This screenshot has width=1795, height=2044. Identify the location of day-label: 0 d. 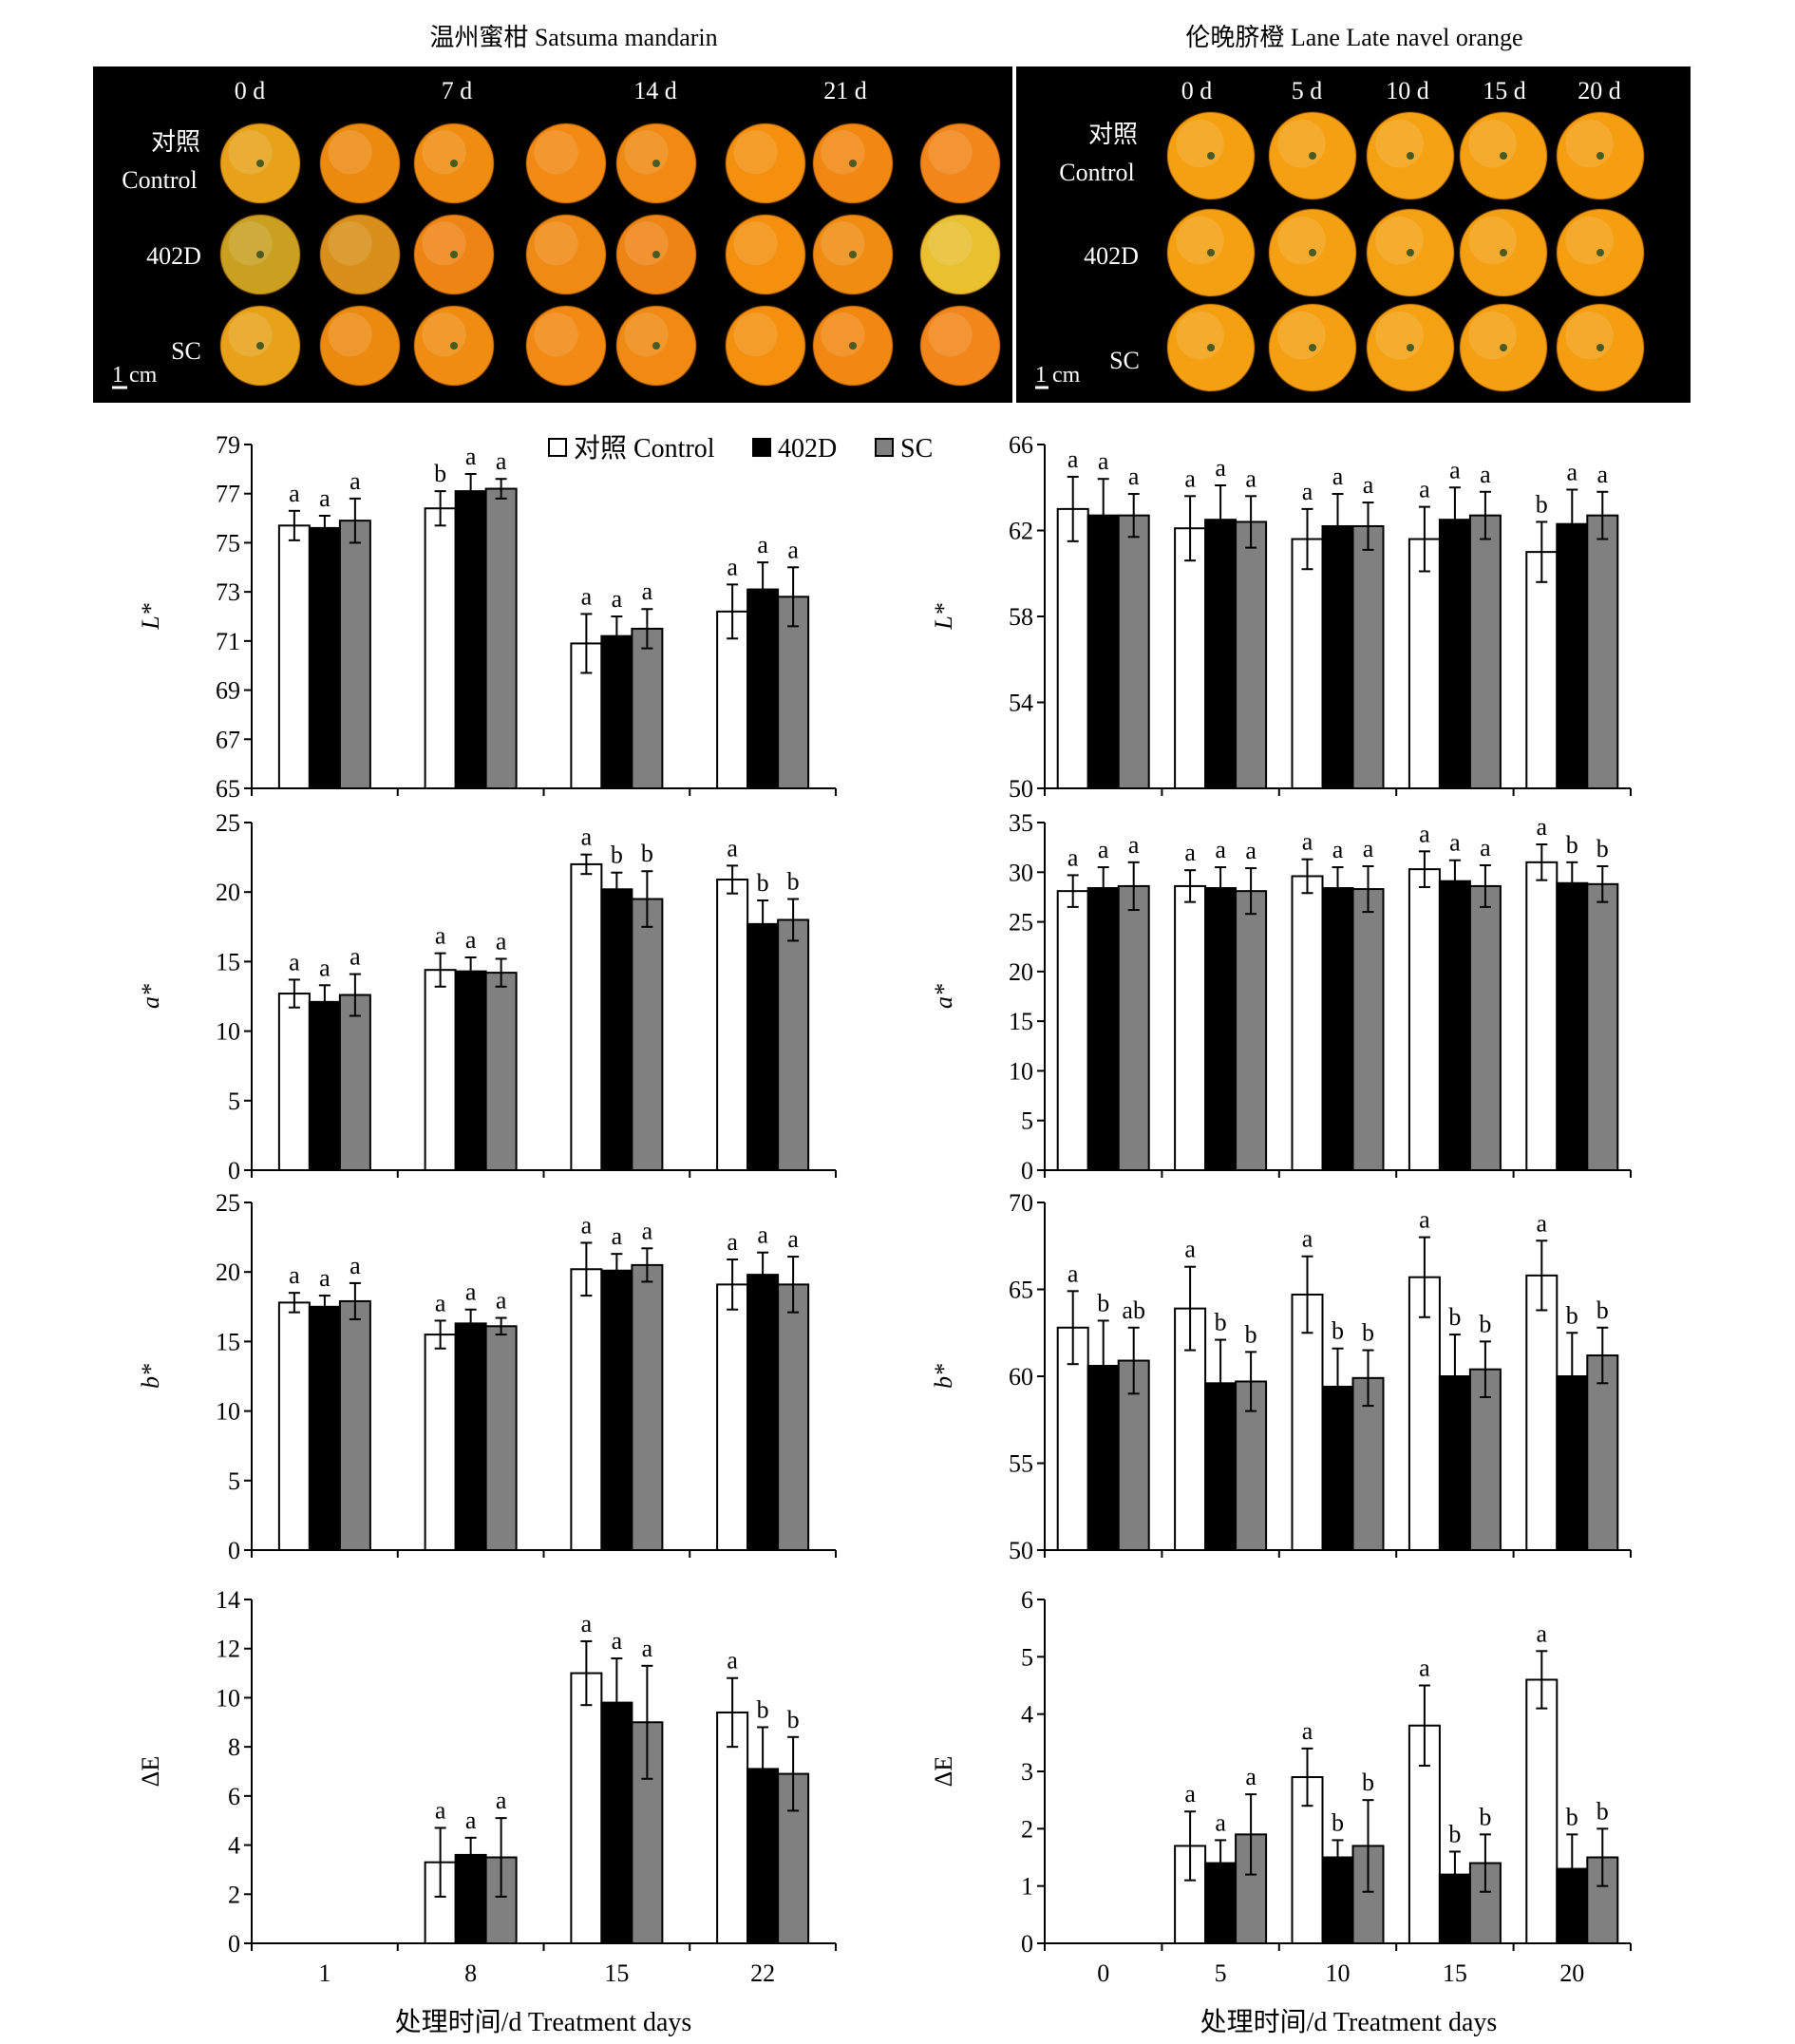
(251, 90).